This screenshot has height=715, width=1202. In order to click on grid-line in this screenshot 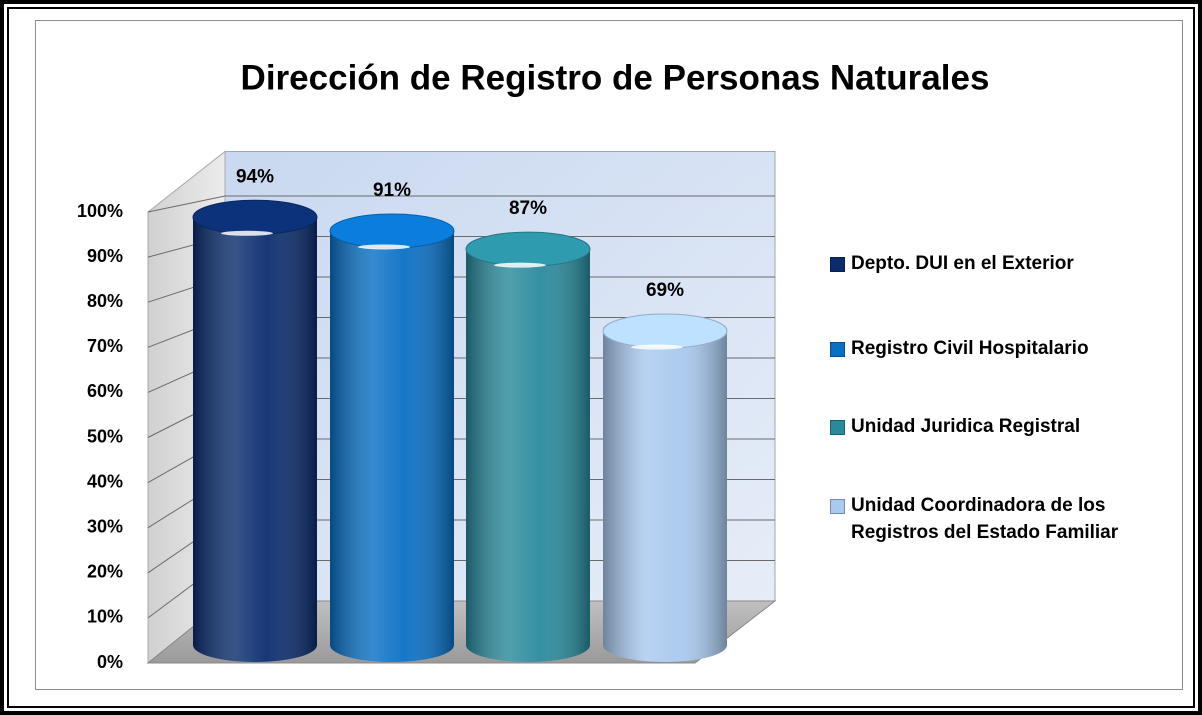, I will do `click(461, 204)`.